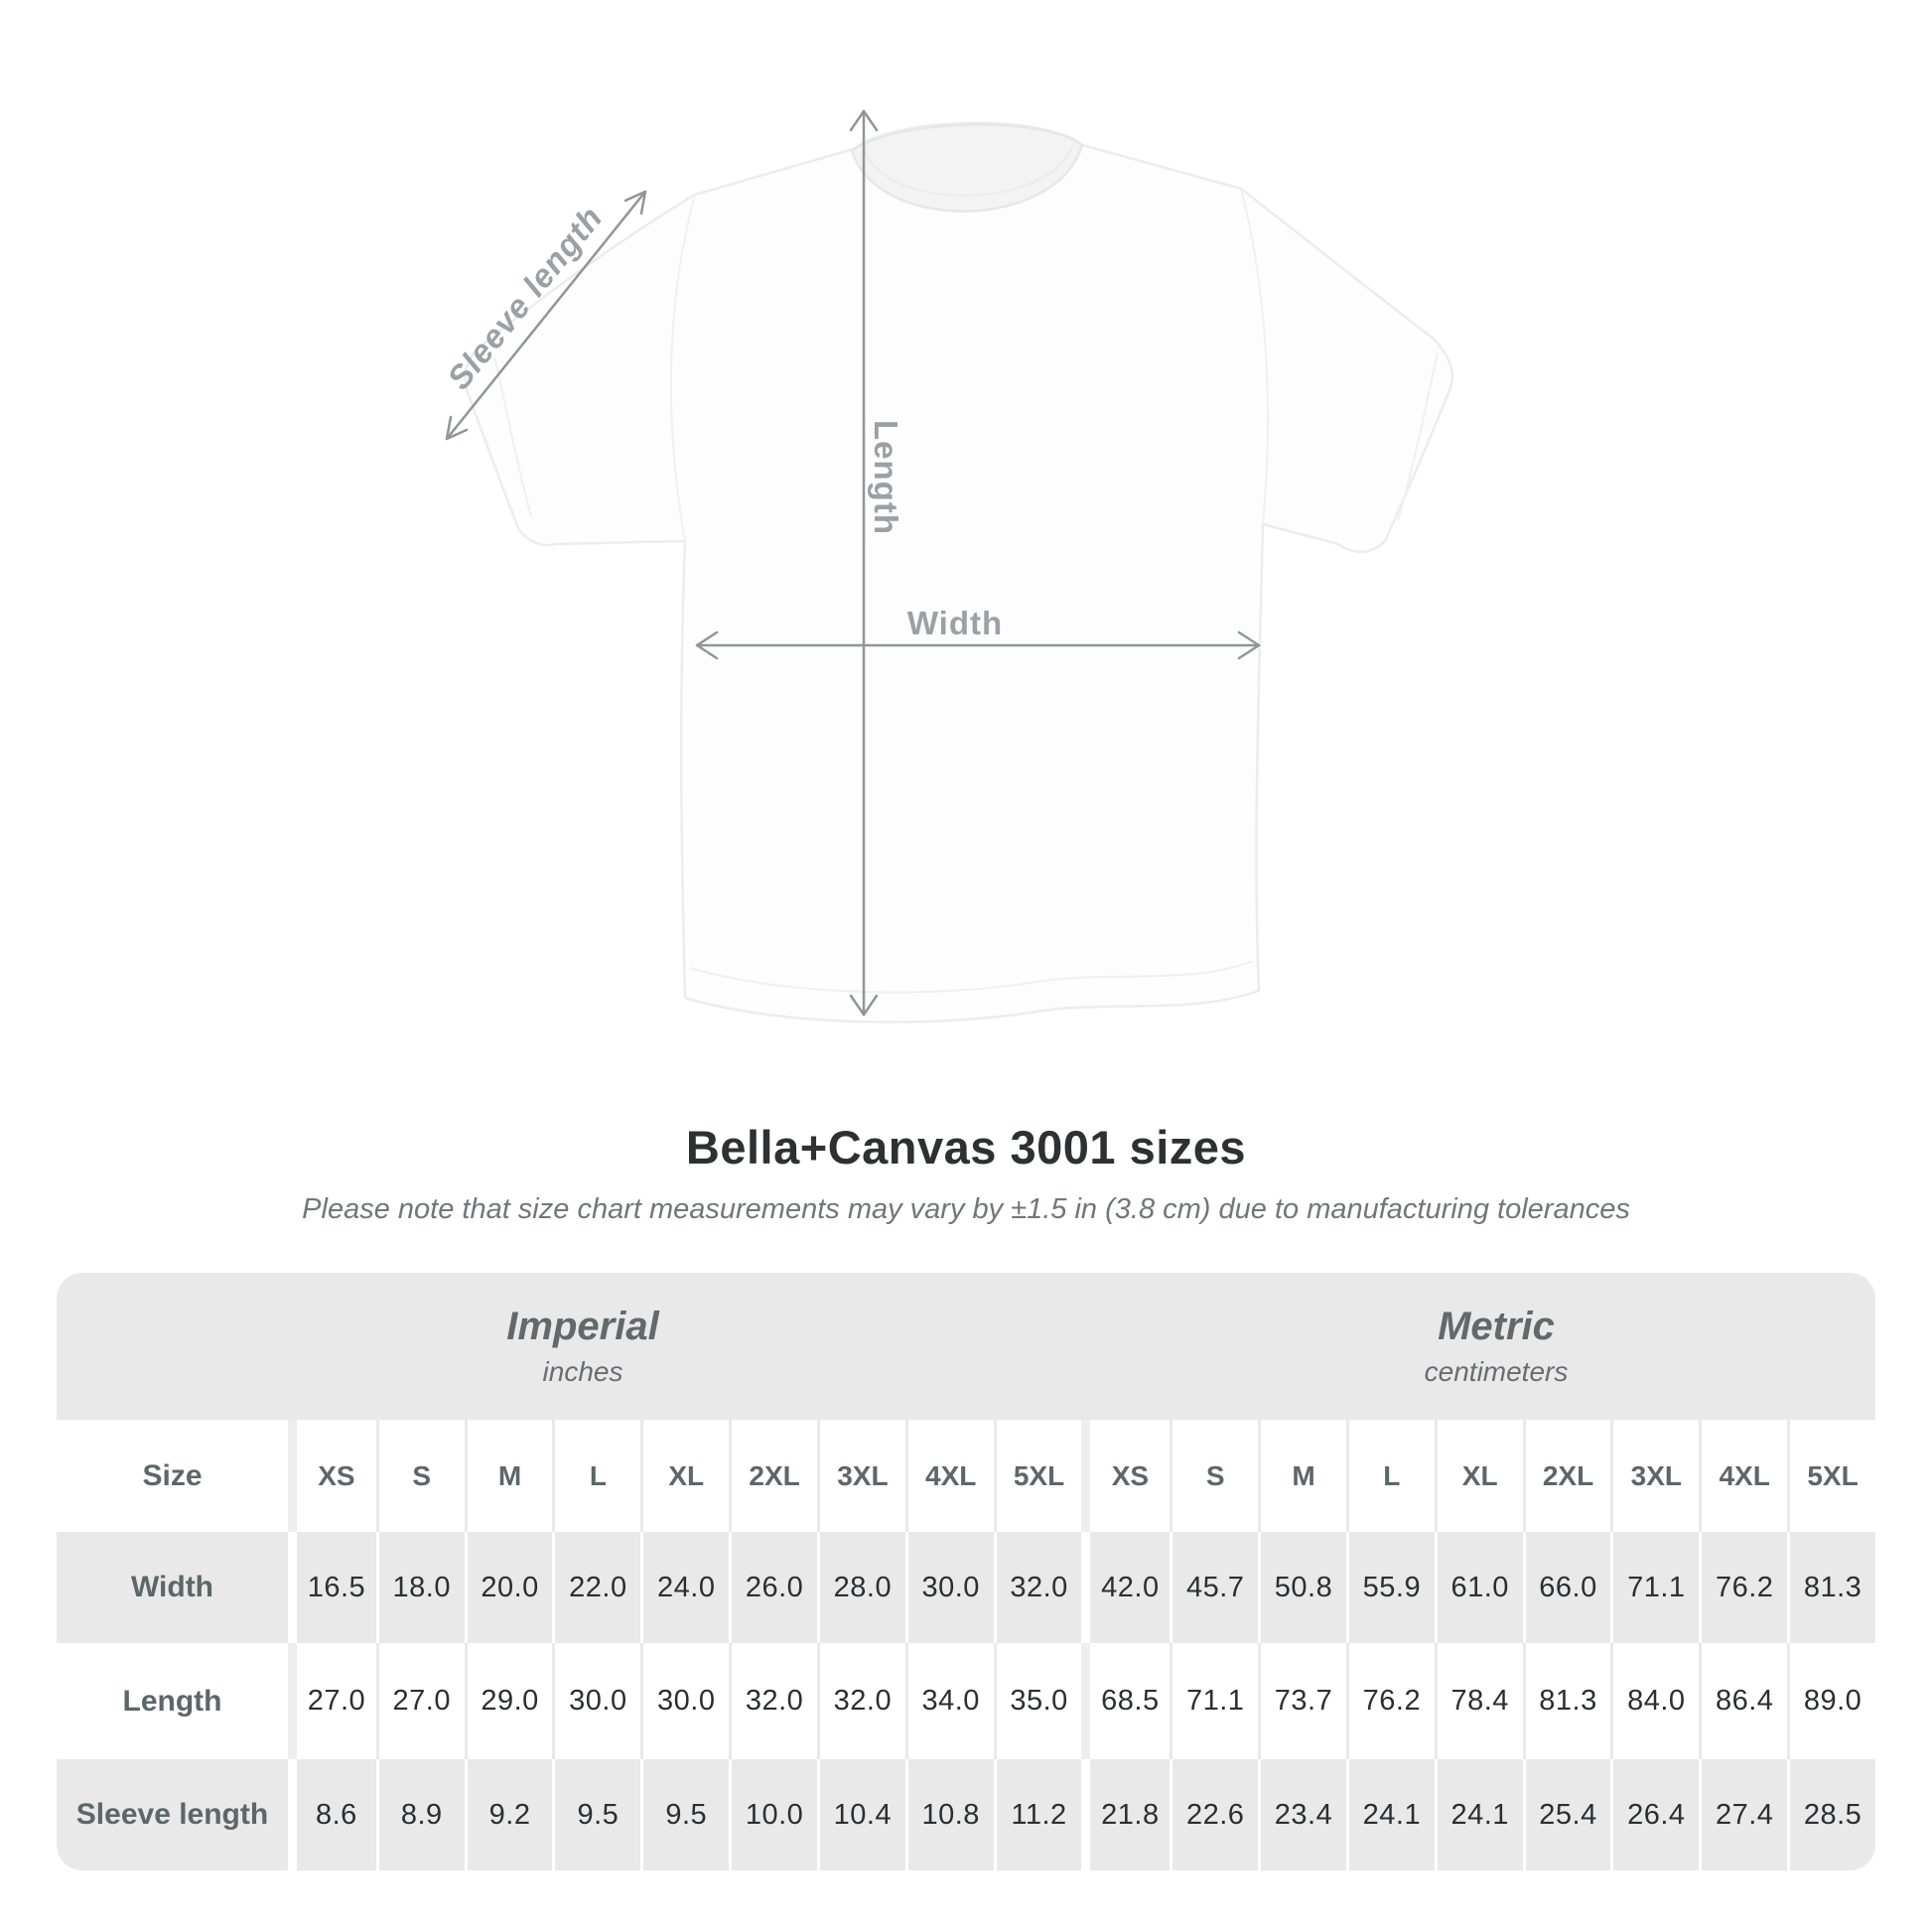 The width and height of the screenshot is (1932, 1932). Describe the element at coordinates (1255, 357) in the screenshot. I see `right-sleeve-seam` at that location.